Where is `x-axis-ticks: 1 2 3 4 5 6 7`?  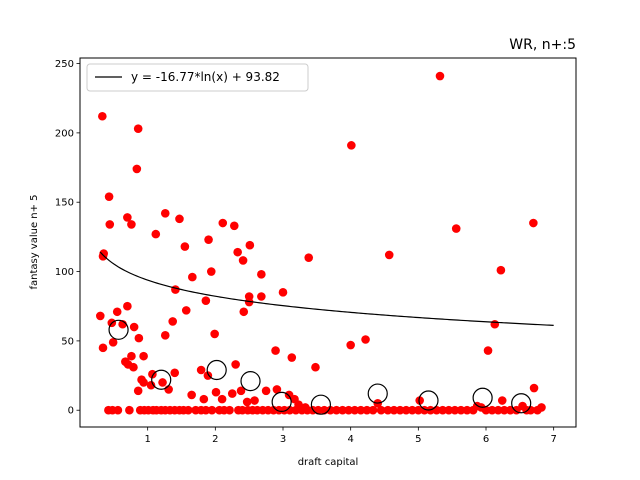
x-axis-ticks: 1 2 3 4 5 6 7 is located at coordinates (350, 436).